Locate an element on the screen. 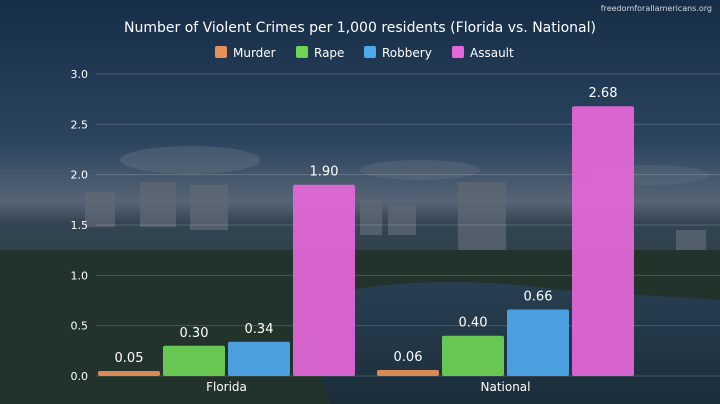 This screenshot has width=720, height=404. x-tick-label: Florida is located at coordinates (226, 387).